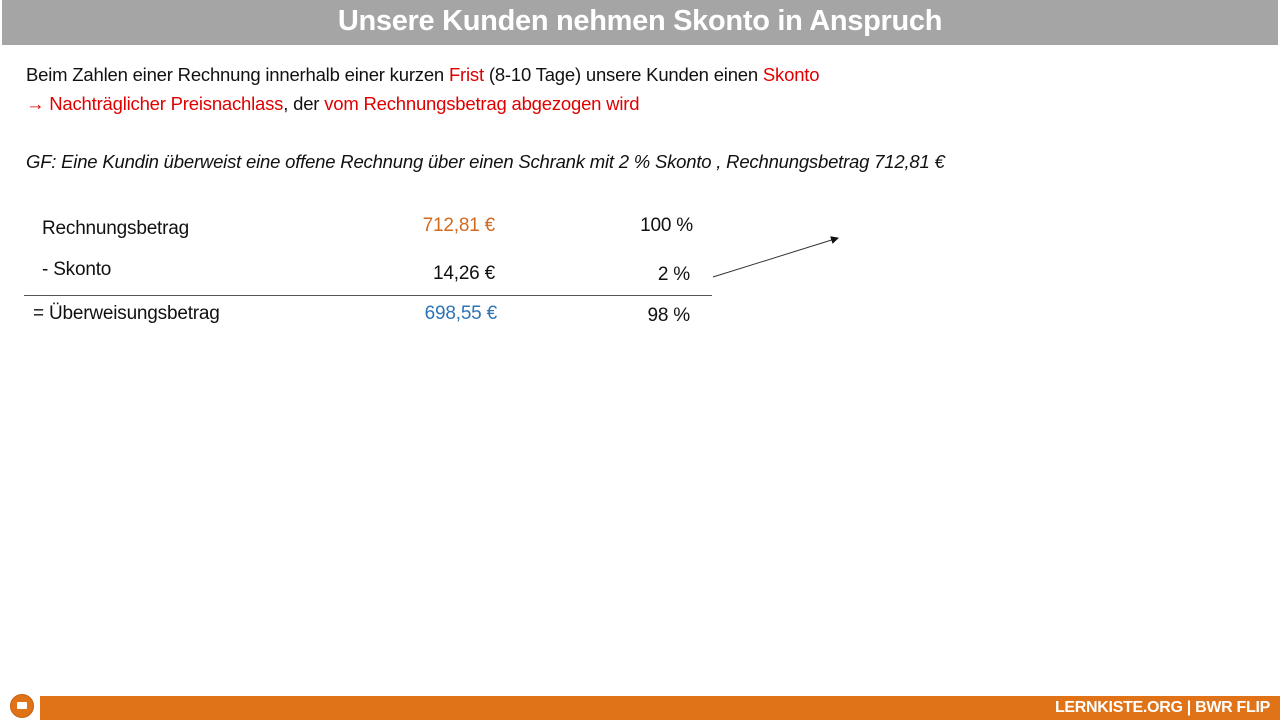 This screenshot has width=1280, height=720. Describe the element at coordinates (640, 22) in the screenshot. I see `slide-title: Unsere Kunden nehmen Skonto in Anspruch` at that location.